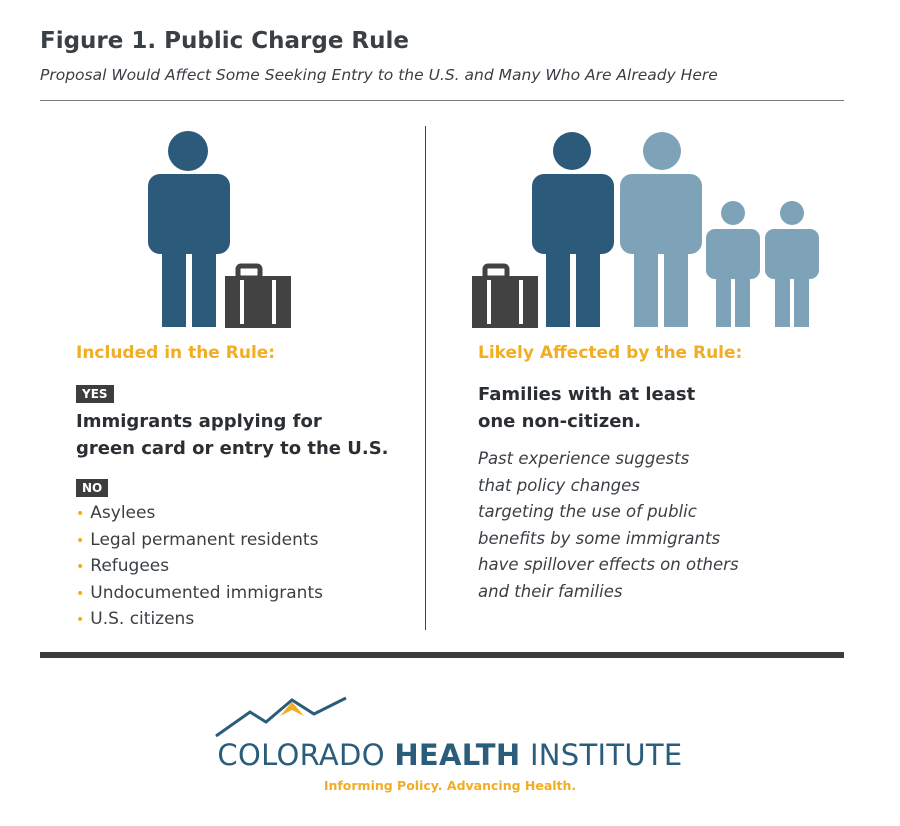 Image resolution: width=900 pixels, height=826 pixels. I want to click on no-badge: NO, so click(92, 488).